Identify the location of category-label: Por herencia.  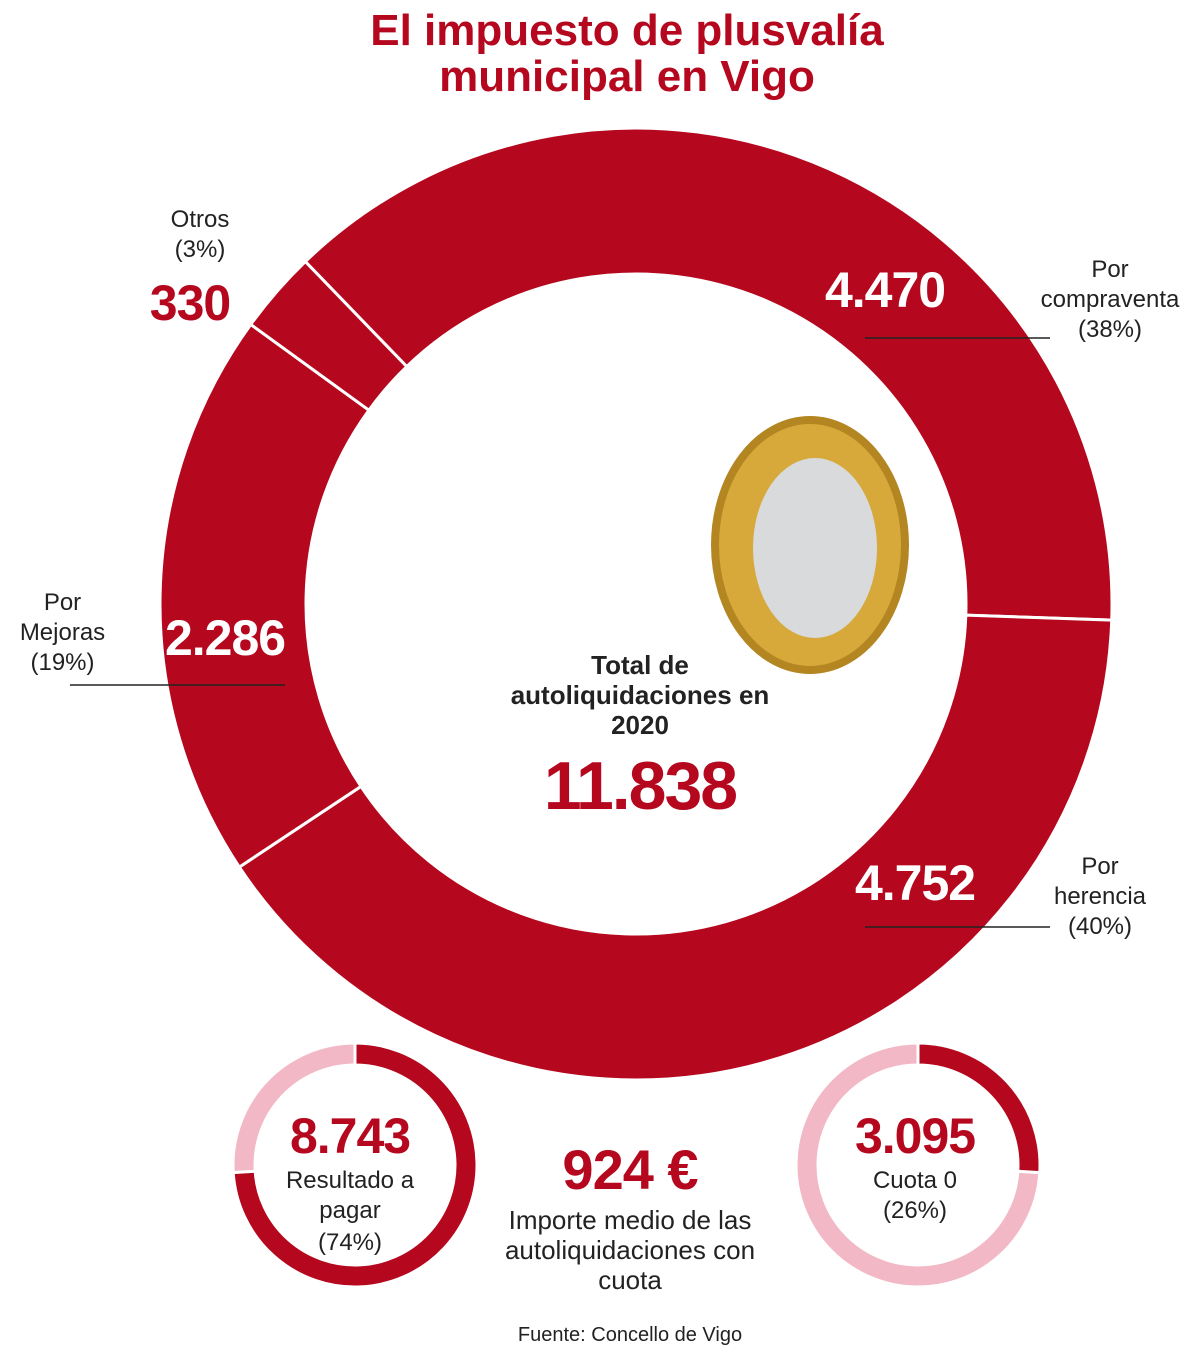
(1100, 881).